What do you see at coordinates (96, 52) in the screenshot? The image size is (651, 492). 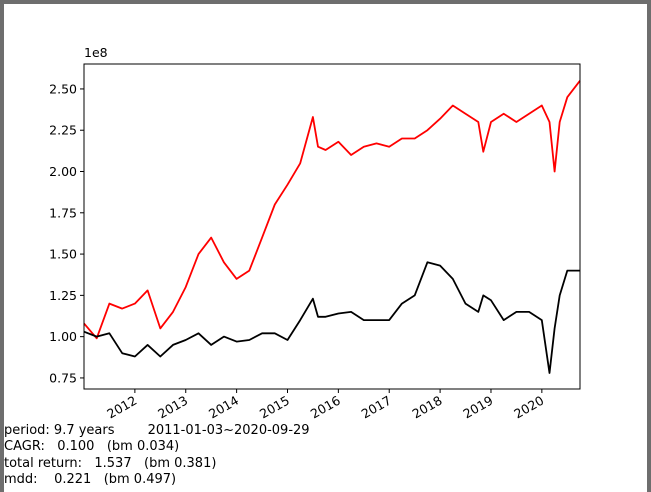 I see `offset-label: 1e8` at bounding box center [96, 52].